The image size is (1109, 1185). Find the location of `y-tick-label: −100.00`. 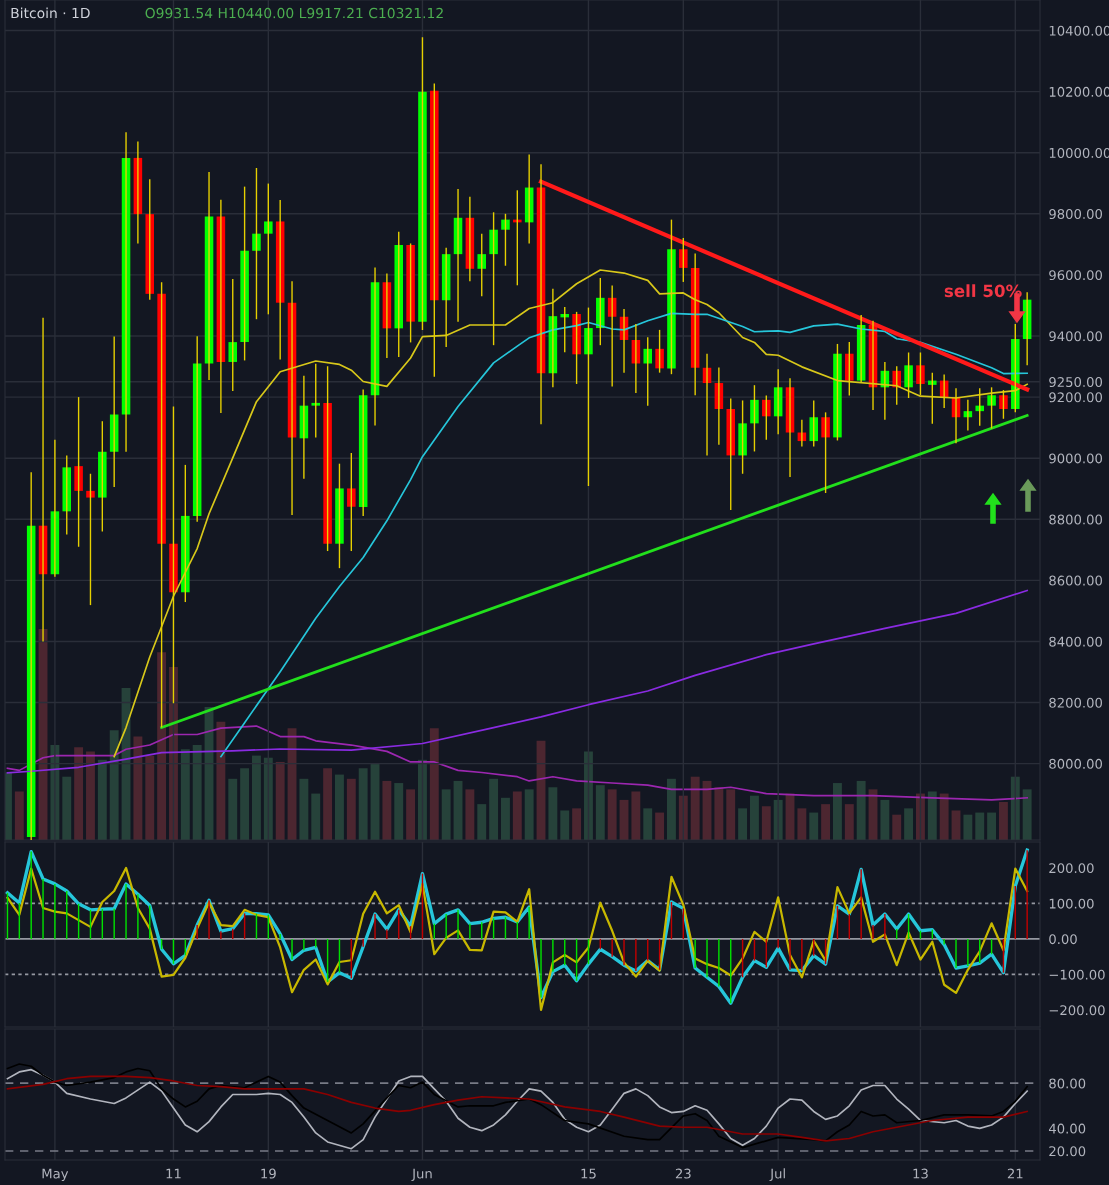

y-tick-label: −100.00 is located at coordinates (1077, 974).